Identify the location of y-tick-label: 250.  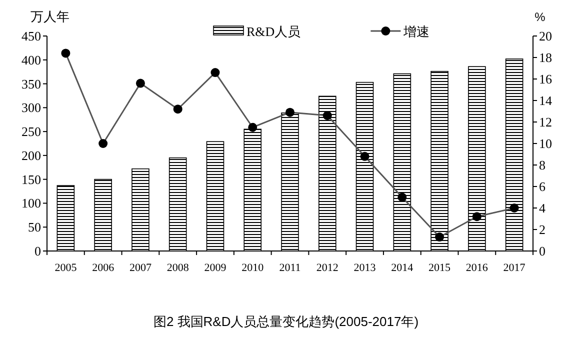
(31, 132).